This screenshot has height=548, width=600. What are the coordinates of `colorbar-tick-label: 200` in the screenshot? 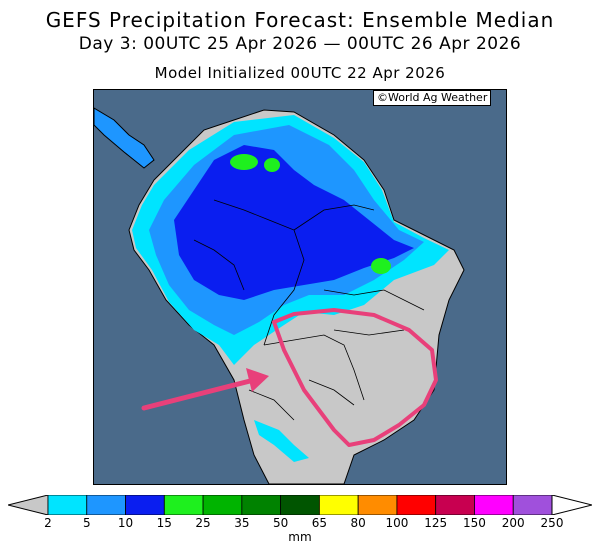 It's located at (513, 523).